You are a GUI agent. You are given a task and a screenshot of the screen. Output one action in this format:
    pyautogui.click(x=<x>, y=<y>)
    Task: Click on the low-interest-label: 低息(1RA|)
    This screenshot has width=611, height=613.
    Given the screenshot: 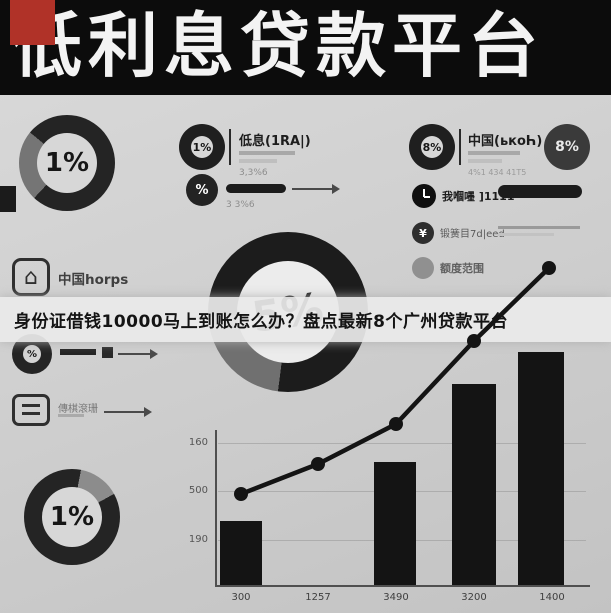 What is the action you would take?
    pyautogui.click(x=275, y=141)
    